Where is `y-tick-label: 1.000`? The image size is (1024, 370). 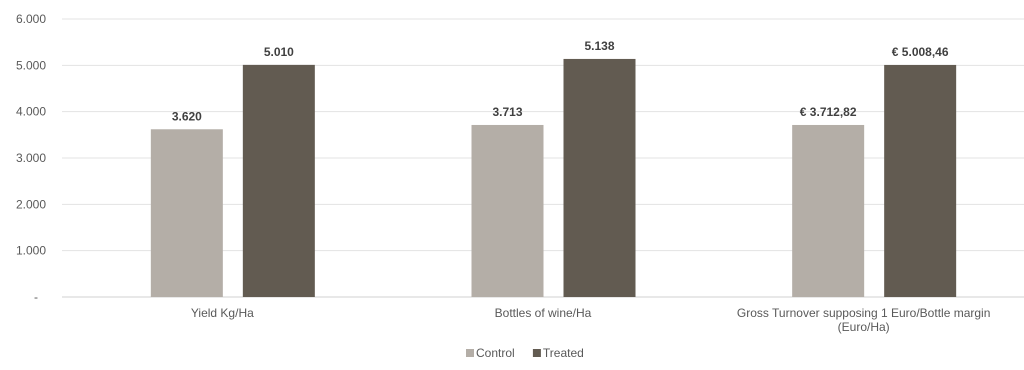
y-tick-label: 1.000 is located at coordinates (31, 251).